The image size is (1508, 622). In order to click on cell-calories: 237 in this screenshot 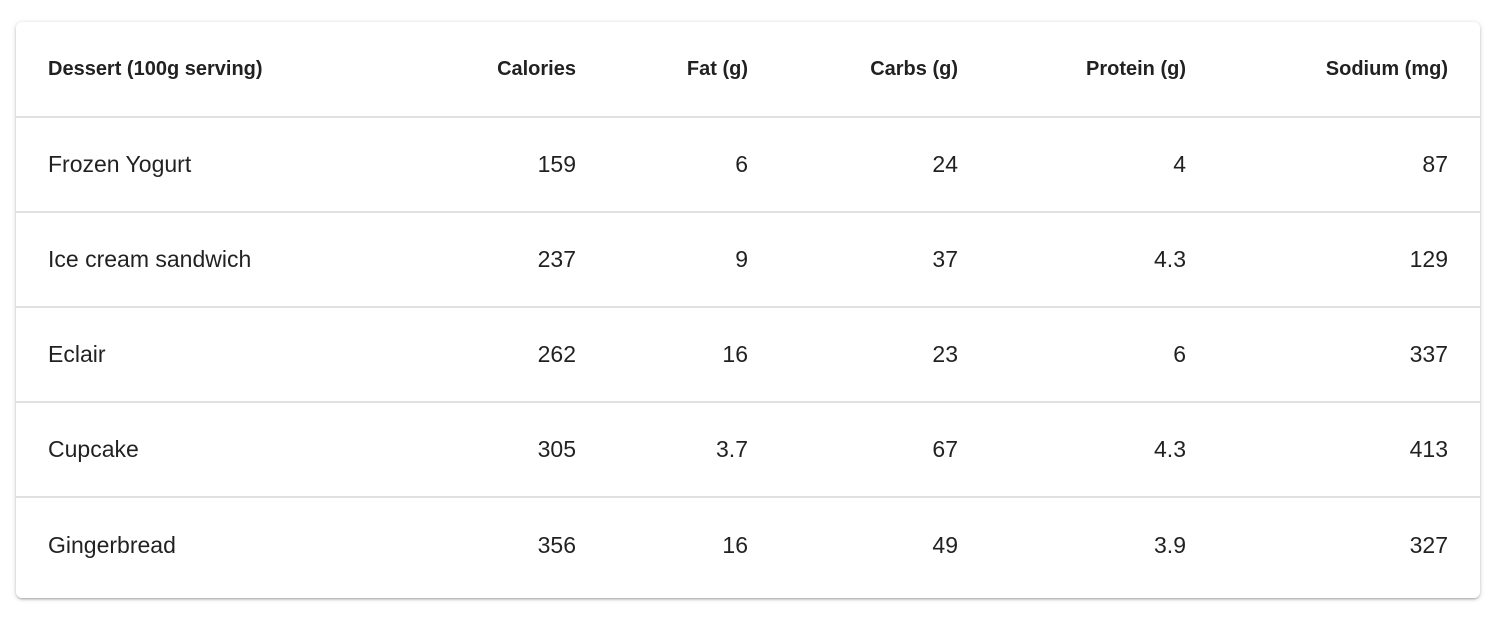, I will do `click(504, 260)`.